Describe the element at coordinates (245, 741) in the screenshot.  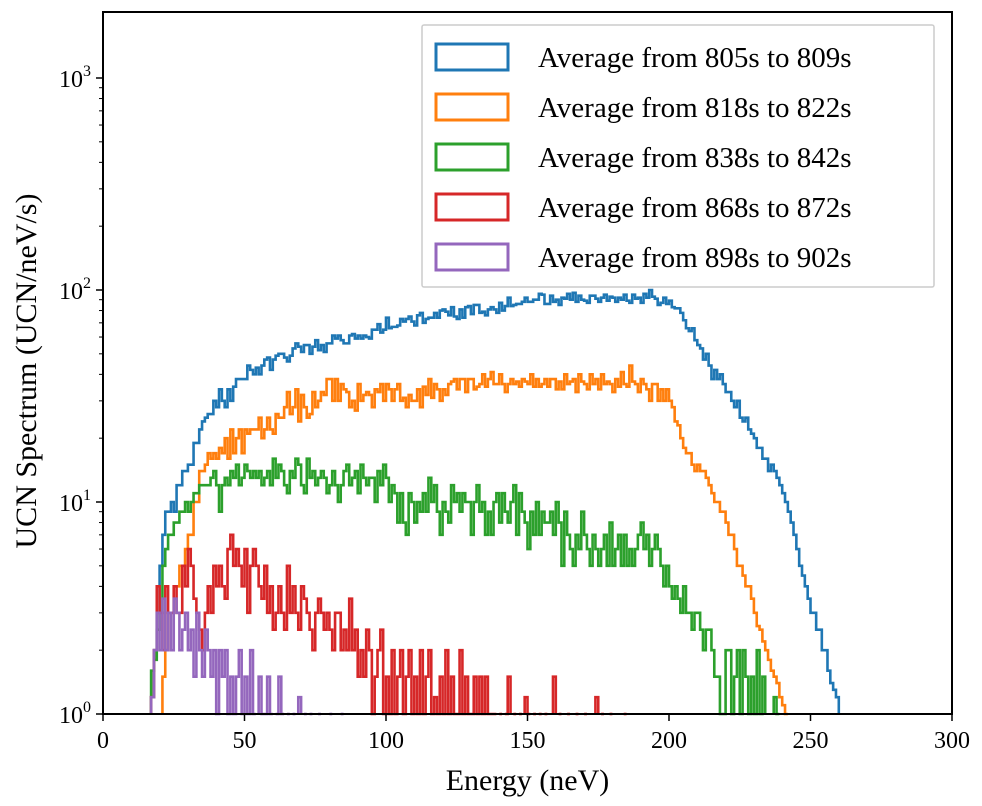
I see `x-tick-label: 50` at that location.